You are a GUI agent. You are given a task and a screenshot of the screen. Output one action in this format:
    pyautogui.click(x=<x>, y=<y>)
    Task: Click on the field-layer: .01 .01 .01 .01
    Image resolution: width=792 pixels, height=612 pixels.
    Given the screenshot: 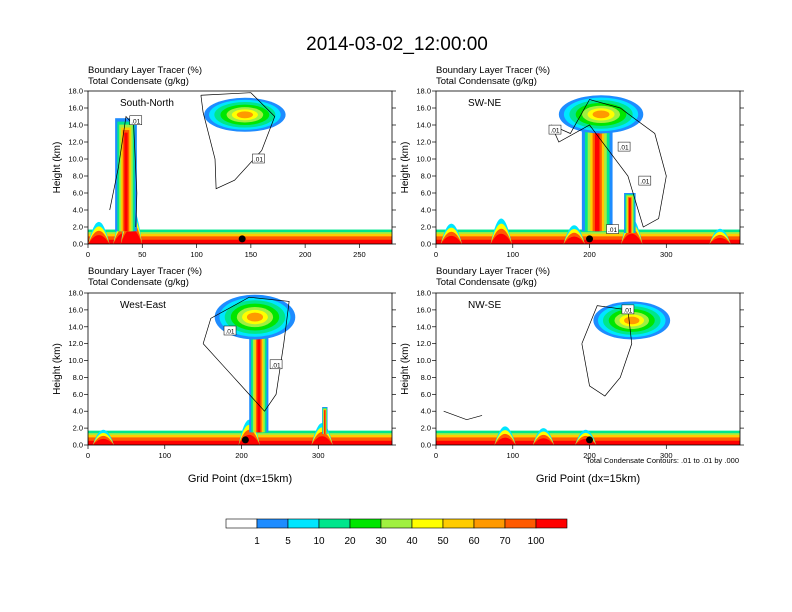 What is the action you would take?
    pyautogui.click(x=588, y=169)
    